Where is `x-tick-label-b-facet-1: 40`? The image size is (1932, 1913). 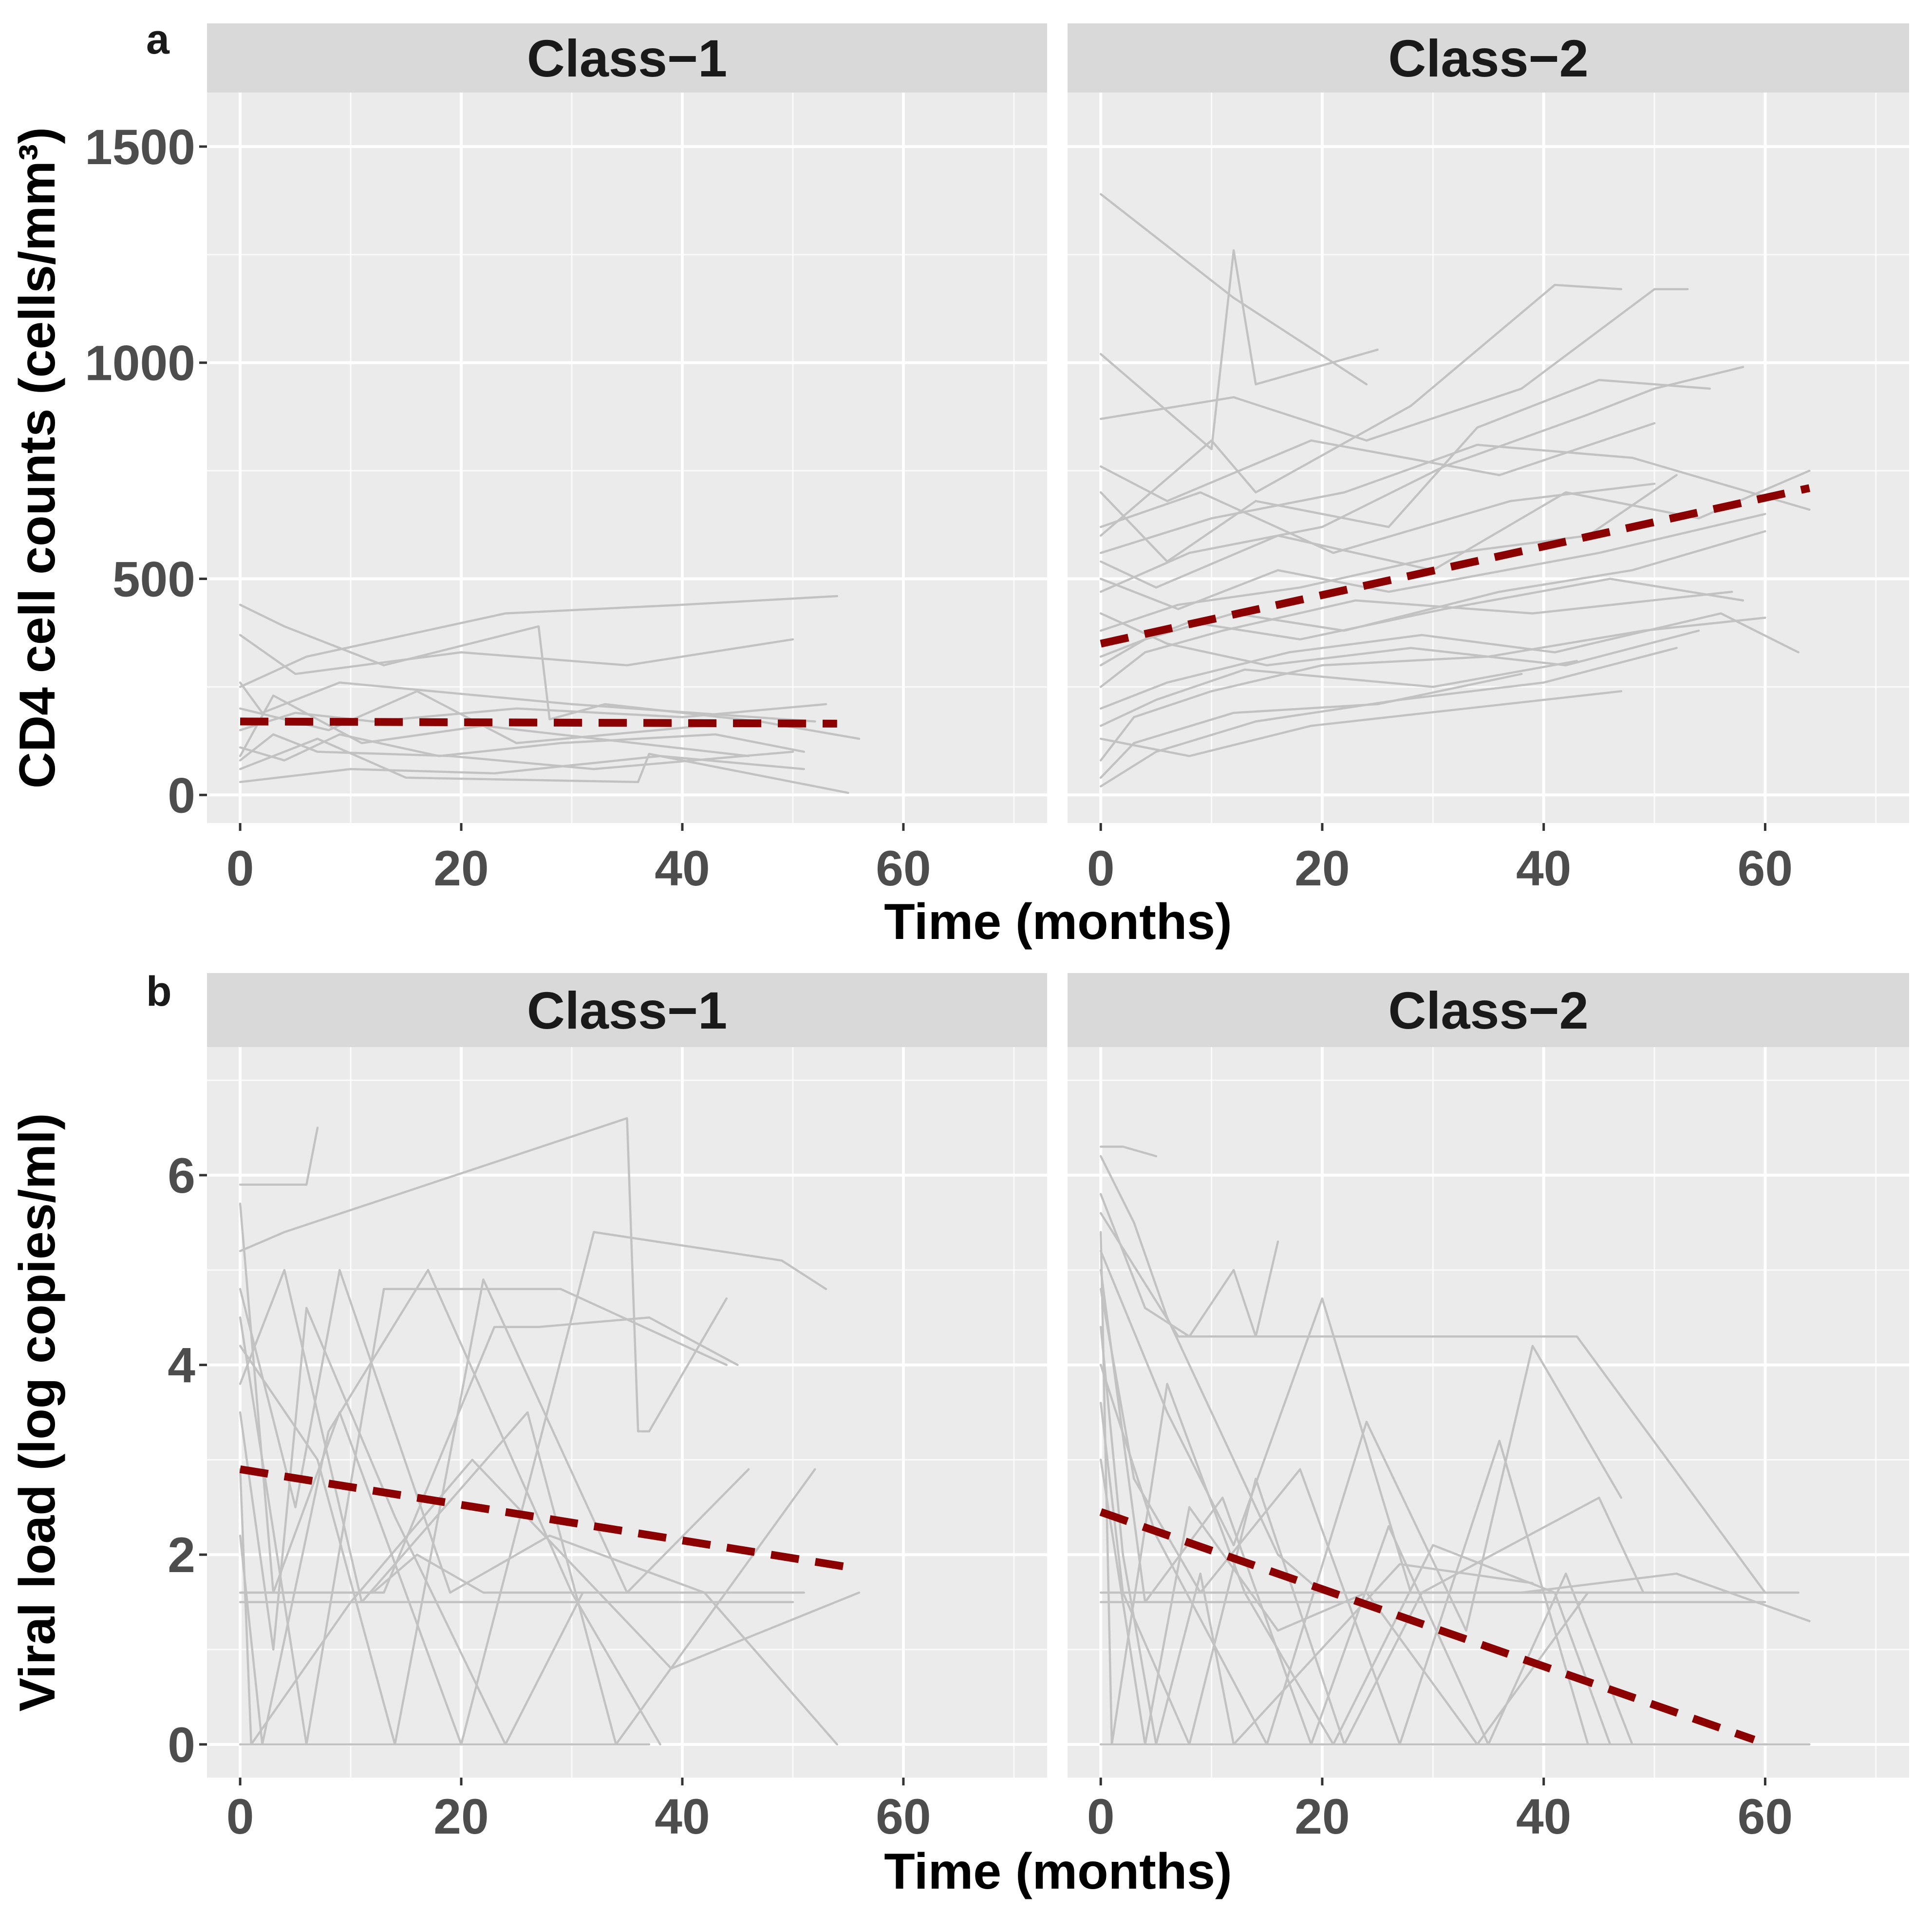
x-tick-label-b-facet-1: 40 is located at coordinates (682, 1816).